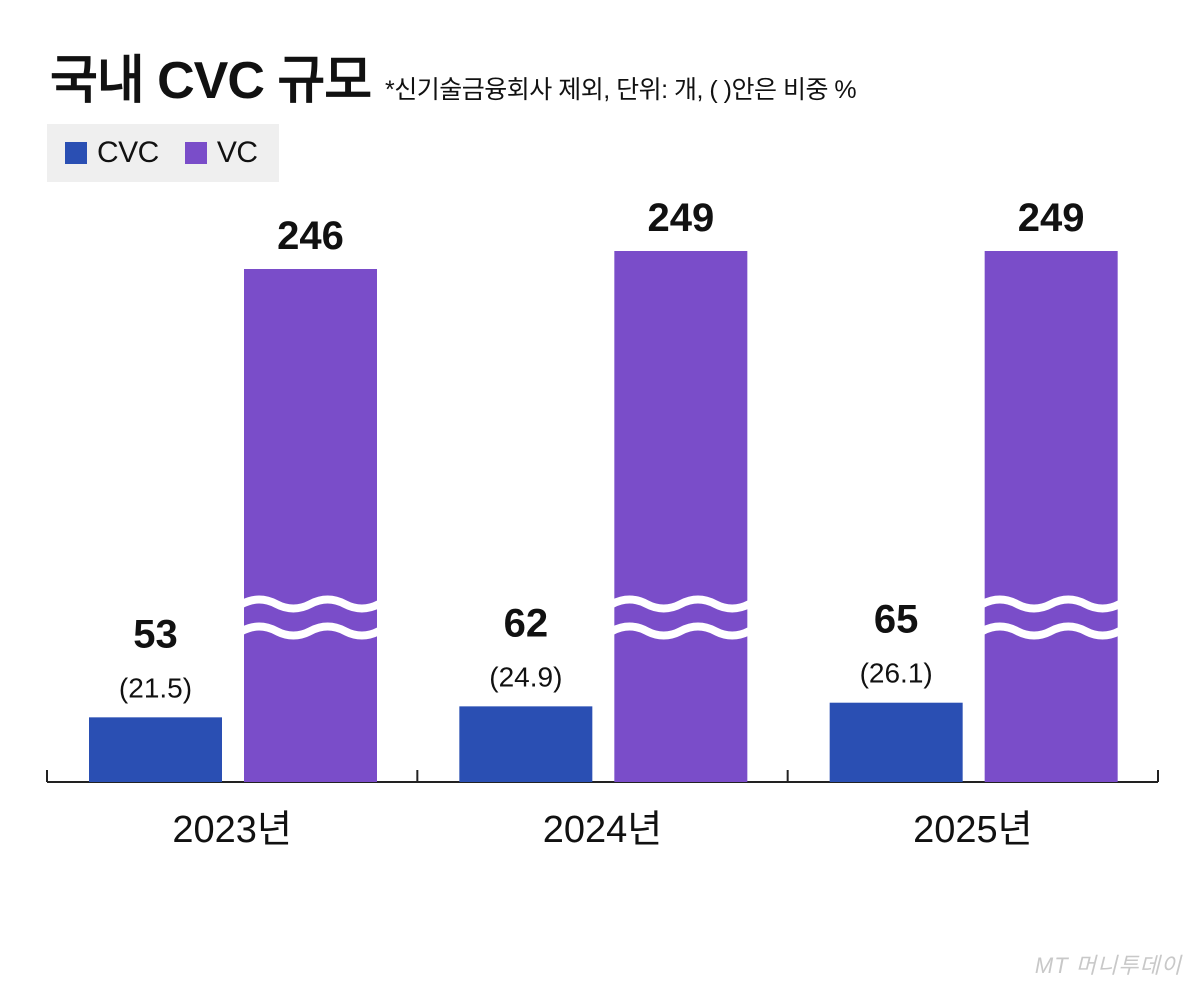 The height and width of the screenshot is (994, 1200). What do you see at coordinates (621, 90) in the screenshot?
I see `chart-subtitle: *신기술금융회사 제외, 단위: 개, ( )안은 비중 %` at bounding box center [621, 90].